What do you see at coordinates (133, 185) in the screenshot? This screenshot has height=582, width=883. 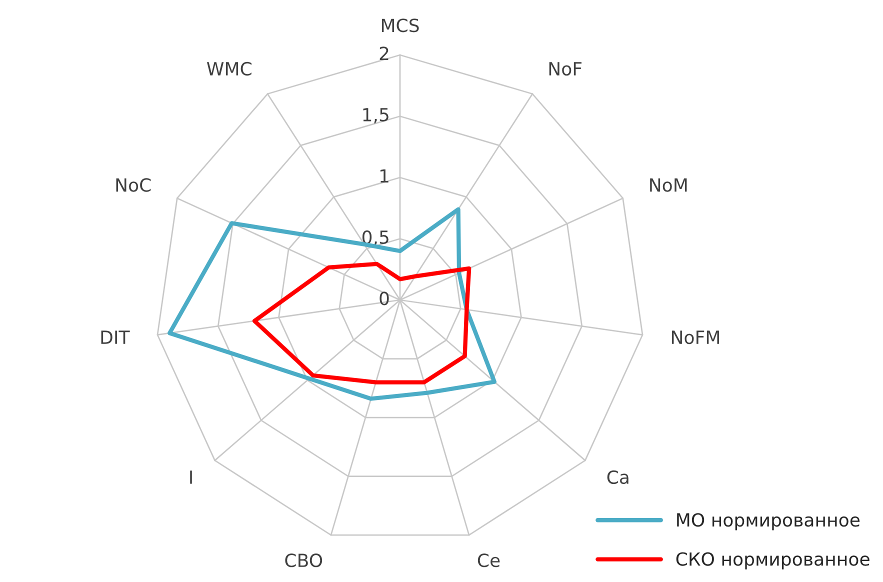 I see `spoke-label: NoC` at bounding box center [133, 185].